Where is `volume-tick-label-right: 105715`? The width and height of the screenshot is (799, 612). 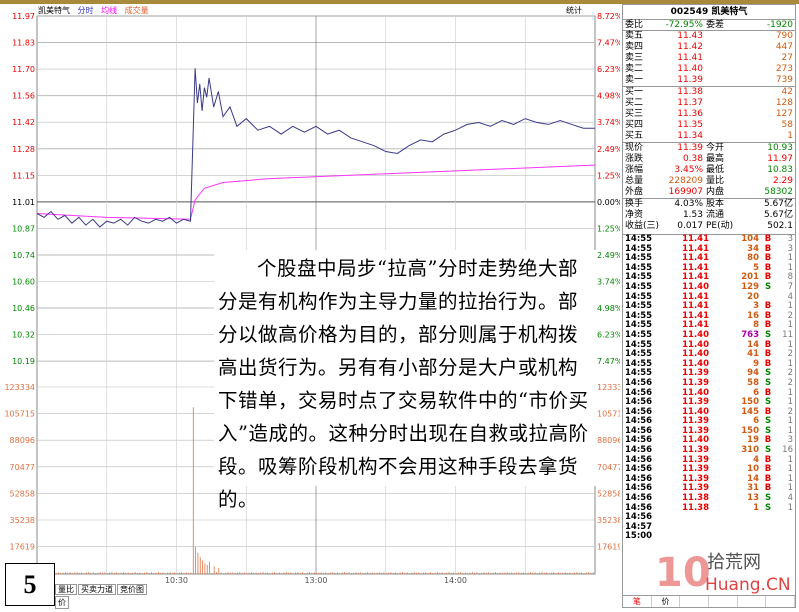
volume-tick-label-right: 105715 is located at coordinates (608, 414).